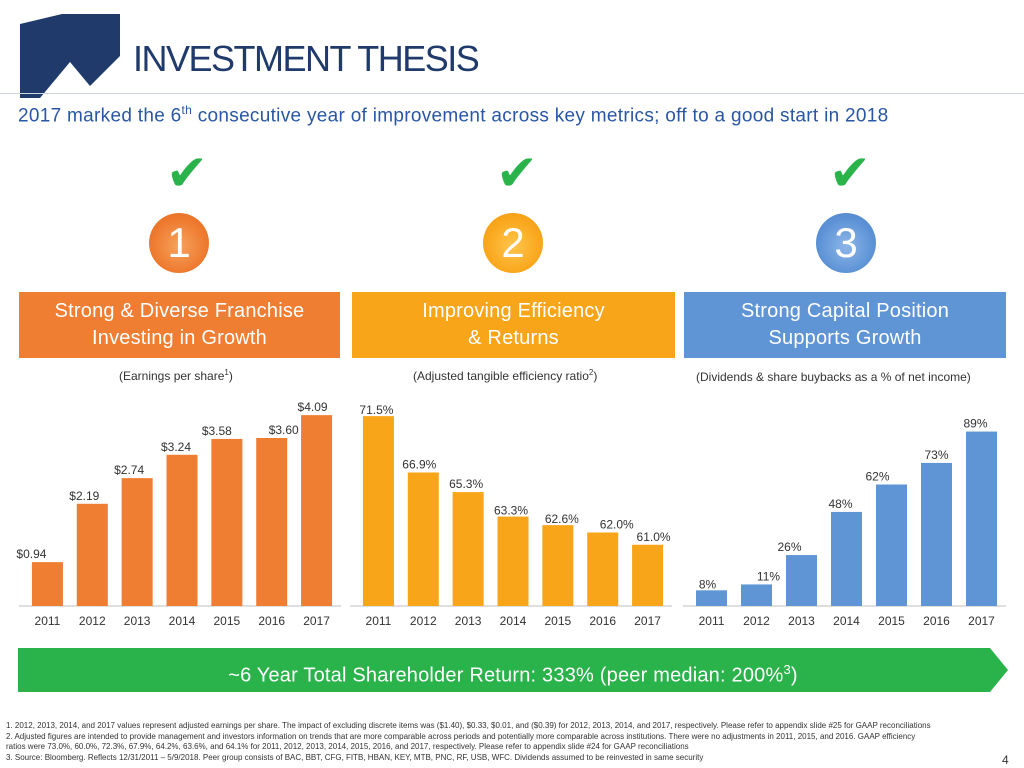 This screenshot has height=768, width=1024. What do you see at coordinates (179, 338) in the screenshot?
I see `pillar-line-2: Investing in Growth` at bounding box center [179, 338].